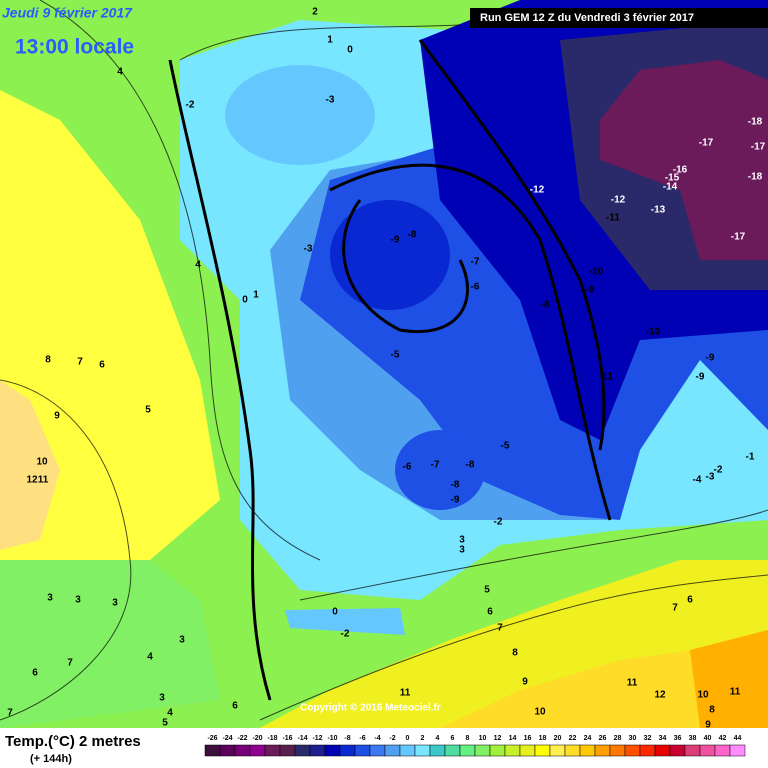 This screenshot has width=768, height=768. What do you see at coordinates (317, 738) in the screenshot?
I see `colorbar-tick-label: -12` at bounding box center [317, 738].